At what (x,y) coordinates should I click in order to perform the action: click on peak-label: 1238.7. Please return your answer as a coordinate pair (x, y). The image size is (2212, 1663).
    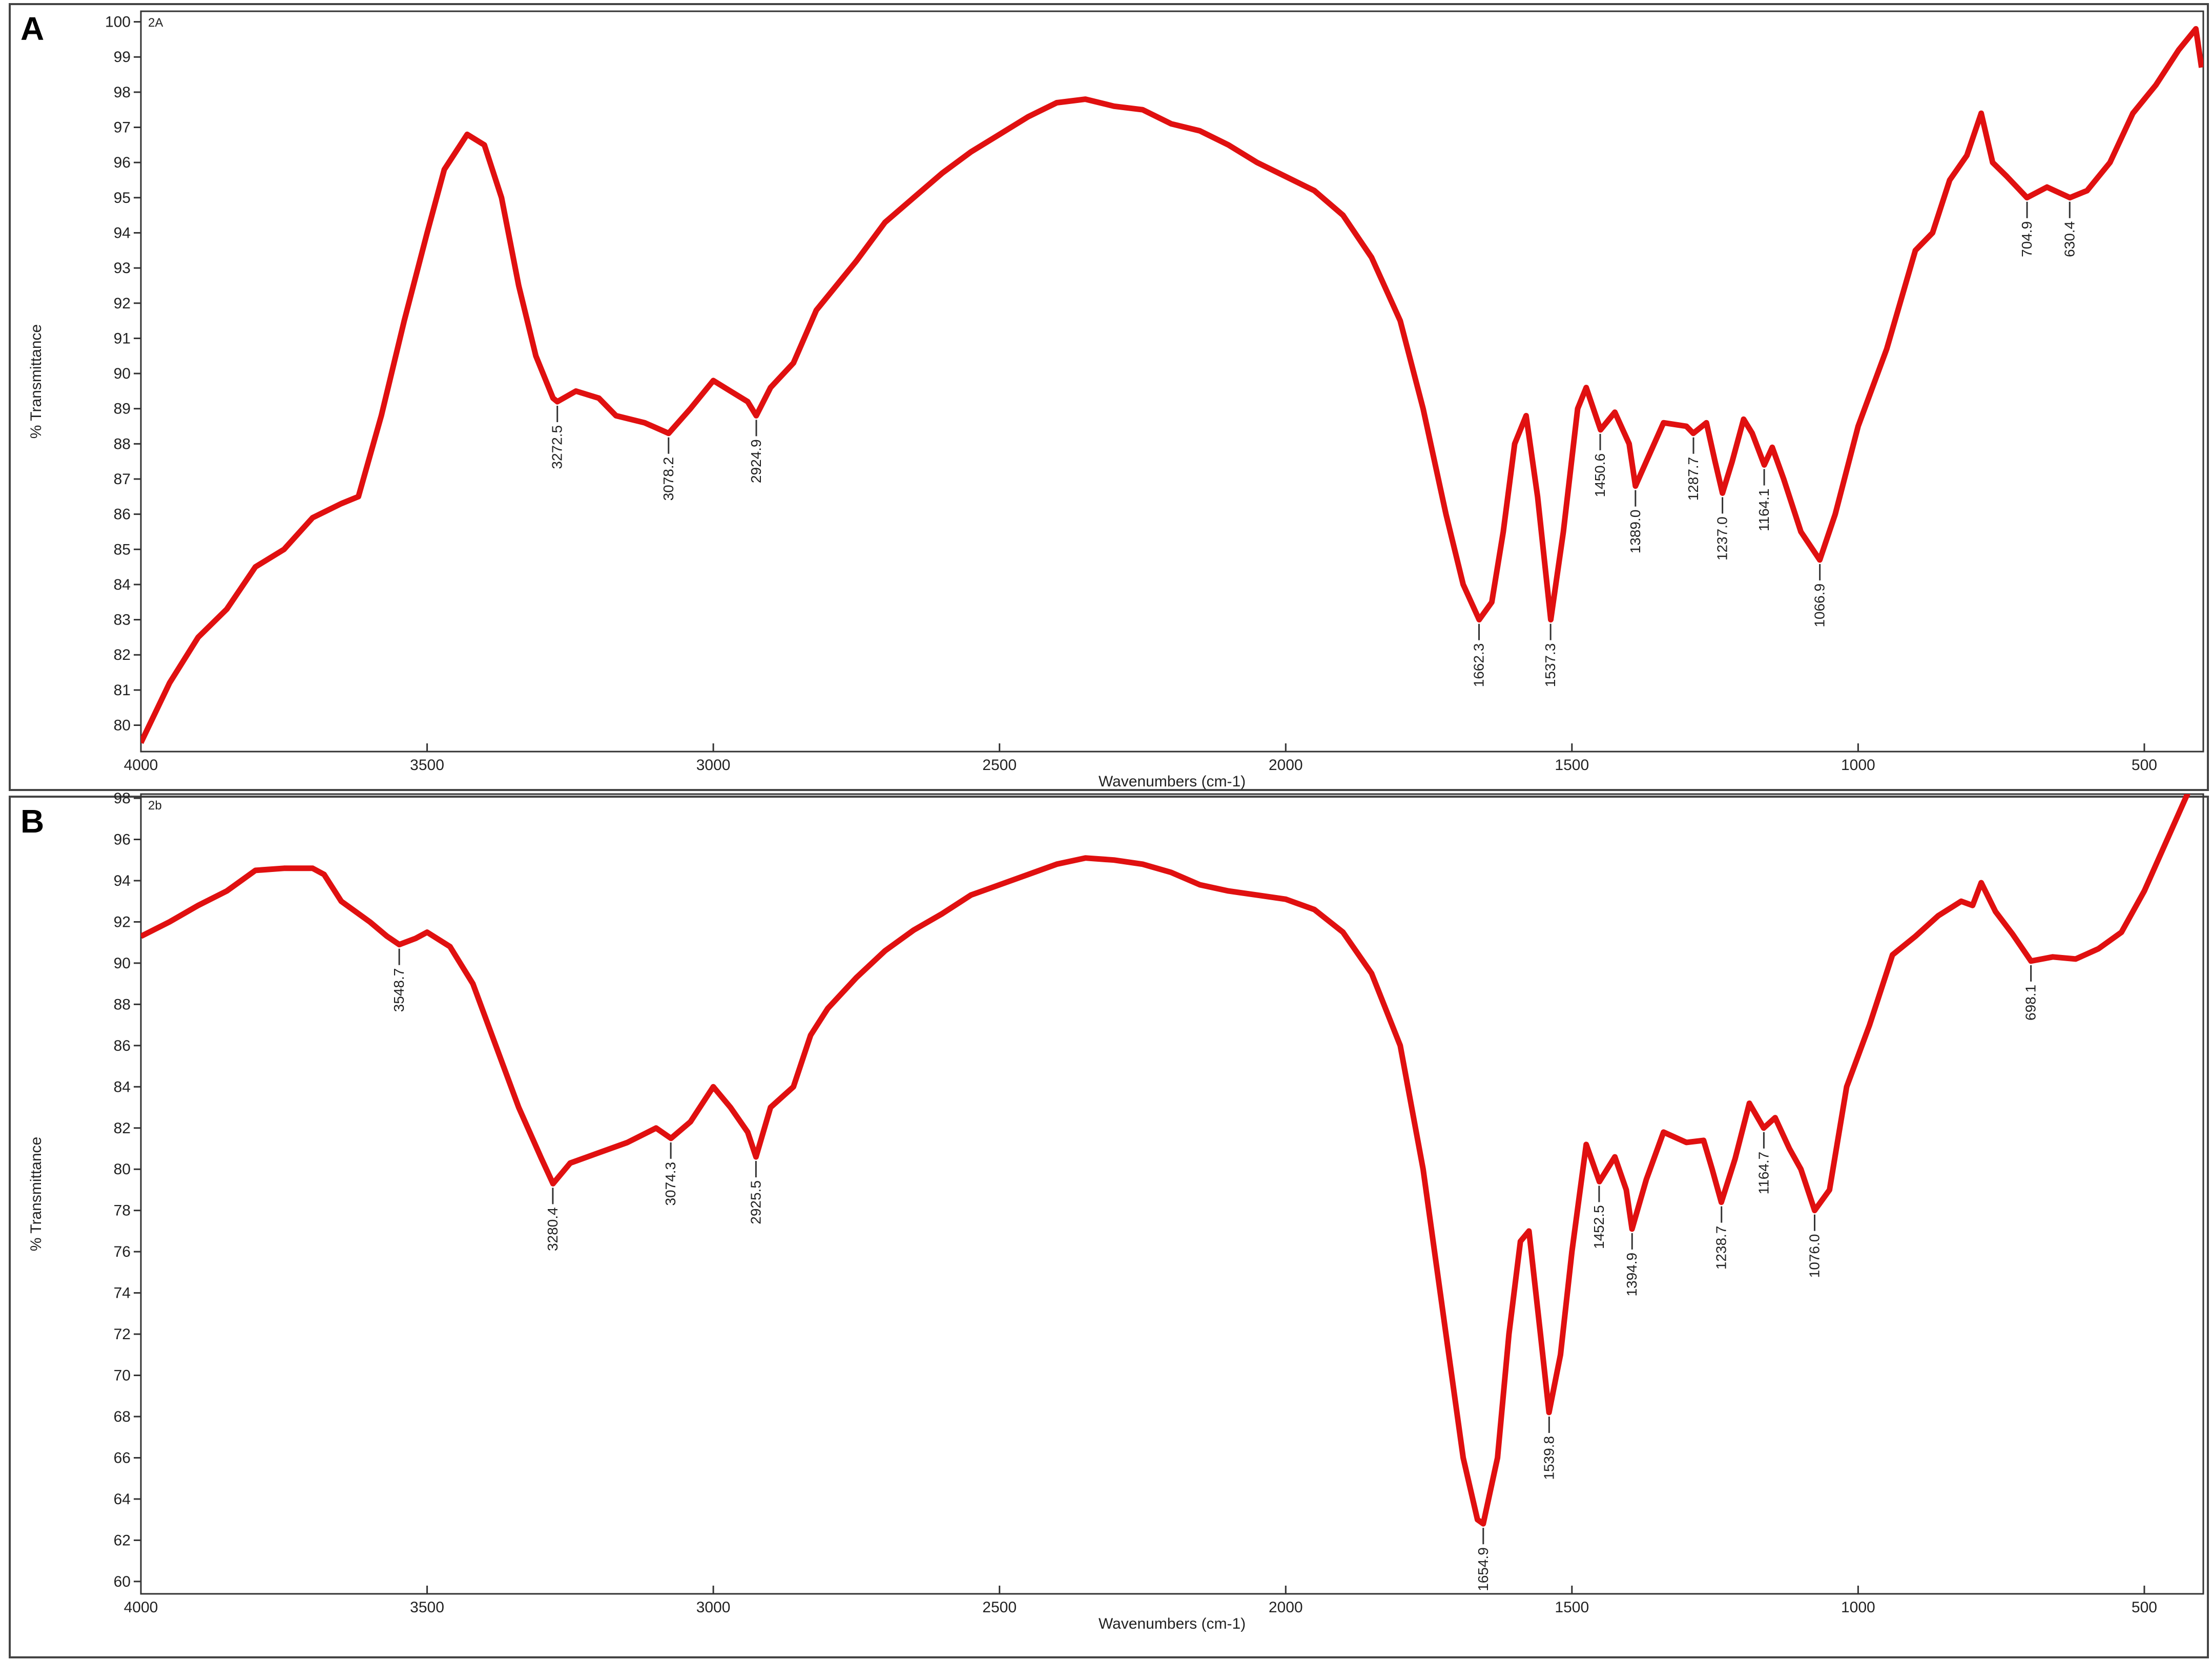
    Looking at the image, I should click on (1721, 1248).